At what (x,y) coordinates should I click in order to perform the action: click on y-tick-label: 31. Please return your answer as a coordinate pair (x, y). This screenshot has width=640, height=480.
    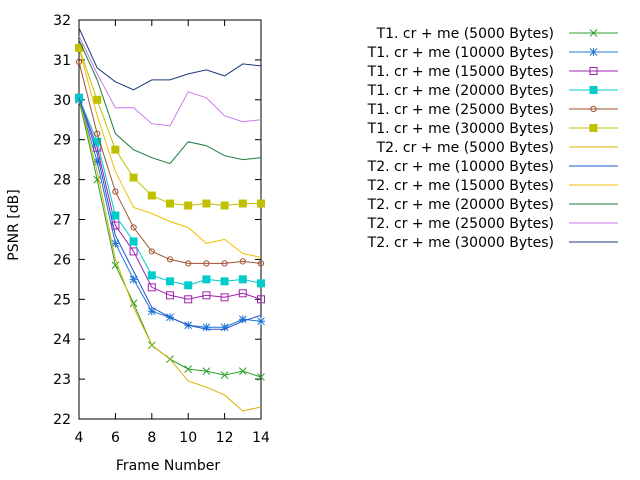
    Looking at the image, I should click on (62, 61).